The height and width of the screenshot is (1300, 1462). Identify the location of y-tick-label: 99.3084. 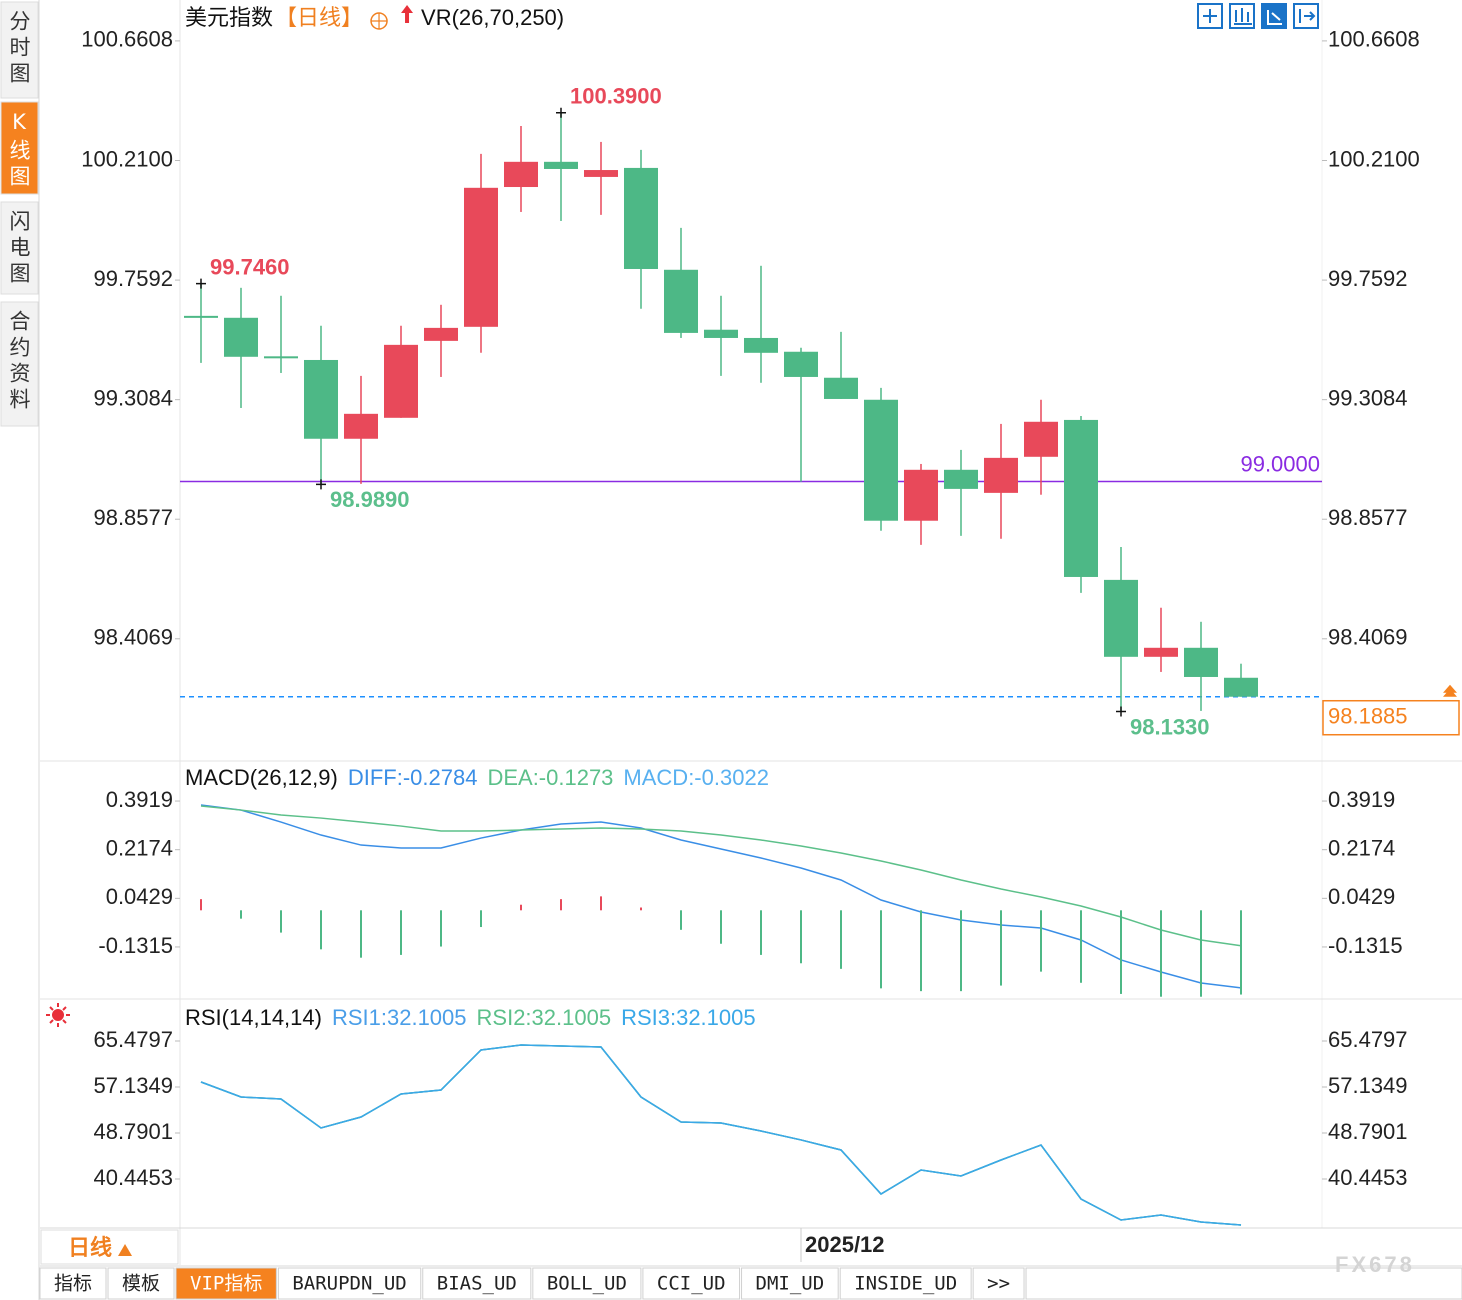
(133, 397).